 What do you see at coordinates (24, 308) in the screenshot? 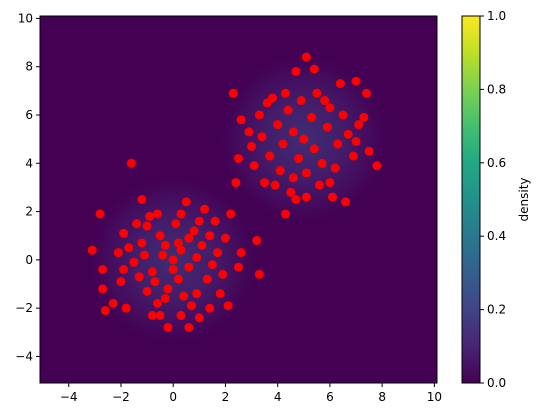
I see `y-tick-label: −2` at bounding box center [24, 308].